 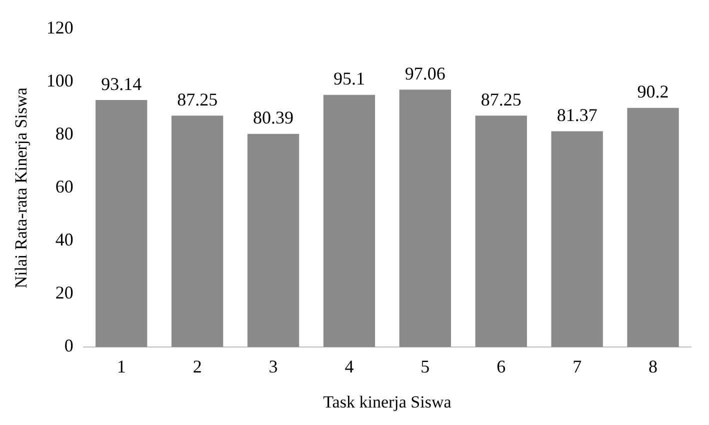 I want to click on y-tick-label: 120, so click(x=60, y=28).